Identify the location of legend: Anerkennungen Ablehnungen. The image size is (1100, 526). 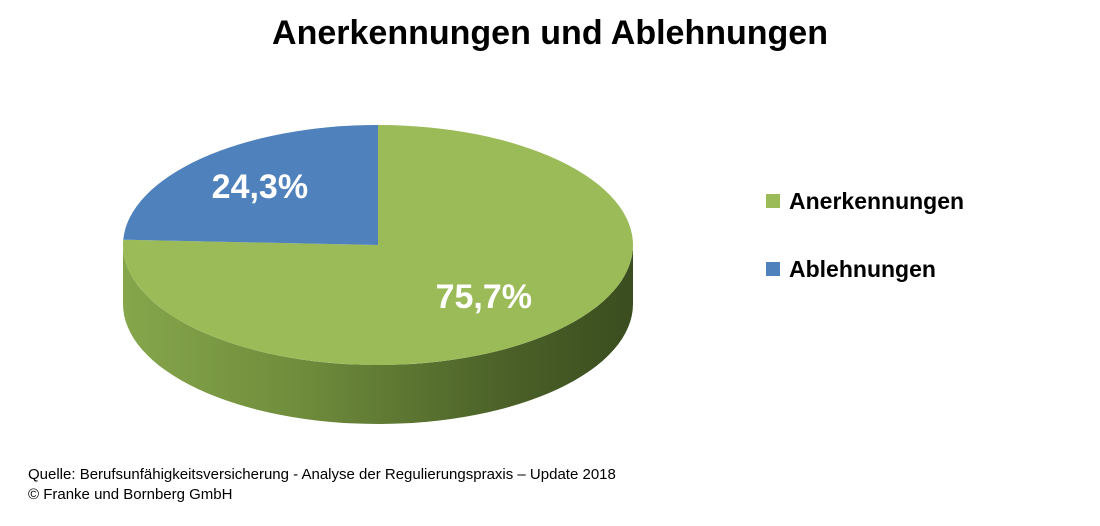
(865, 252).